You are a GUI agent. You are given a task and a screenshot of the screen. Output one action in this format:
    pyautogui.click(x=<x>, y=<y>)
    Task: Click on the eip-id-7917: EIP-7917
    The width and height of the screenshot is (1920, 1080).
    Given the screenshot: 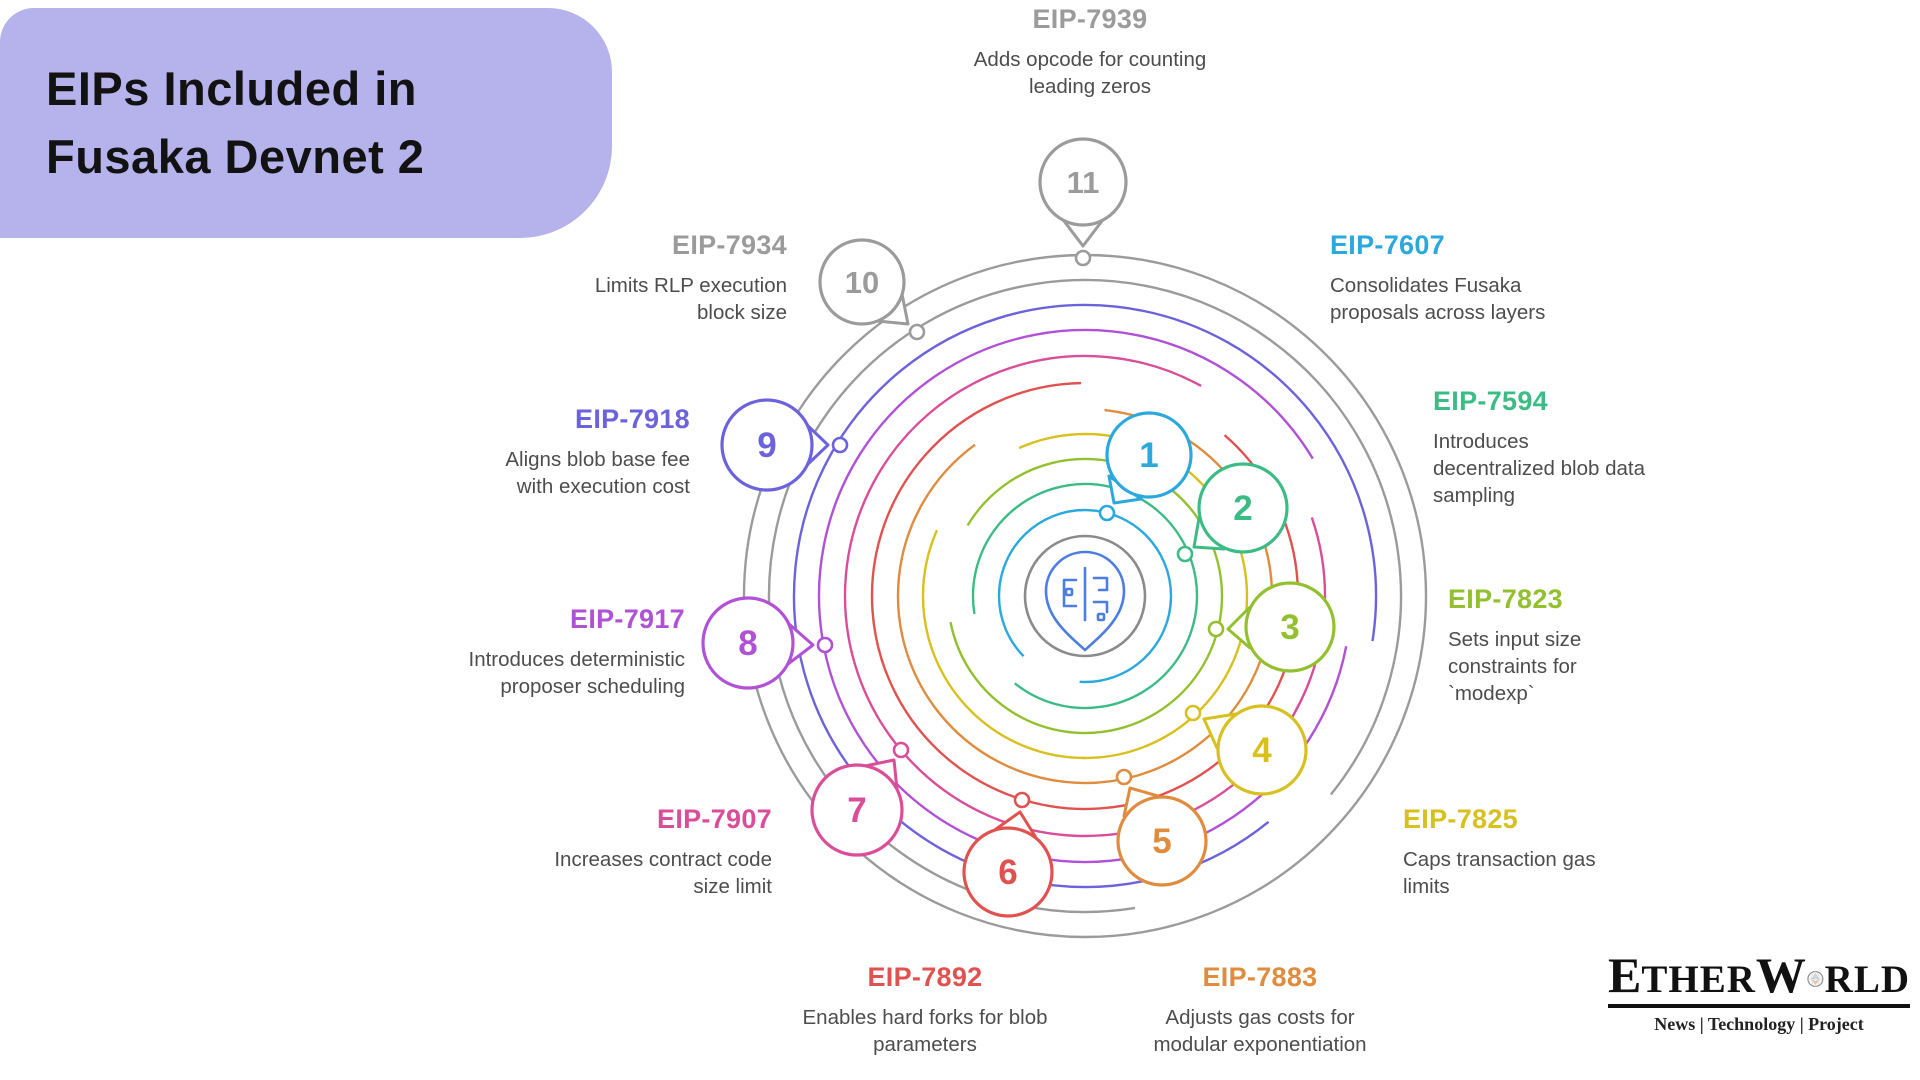 What is the action you would take?
    pyautogui.click(x=627, y=619)
    